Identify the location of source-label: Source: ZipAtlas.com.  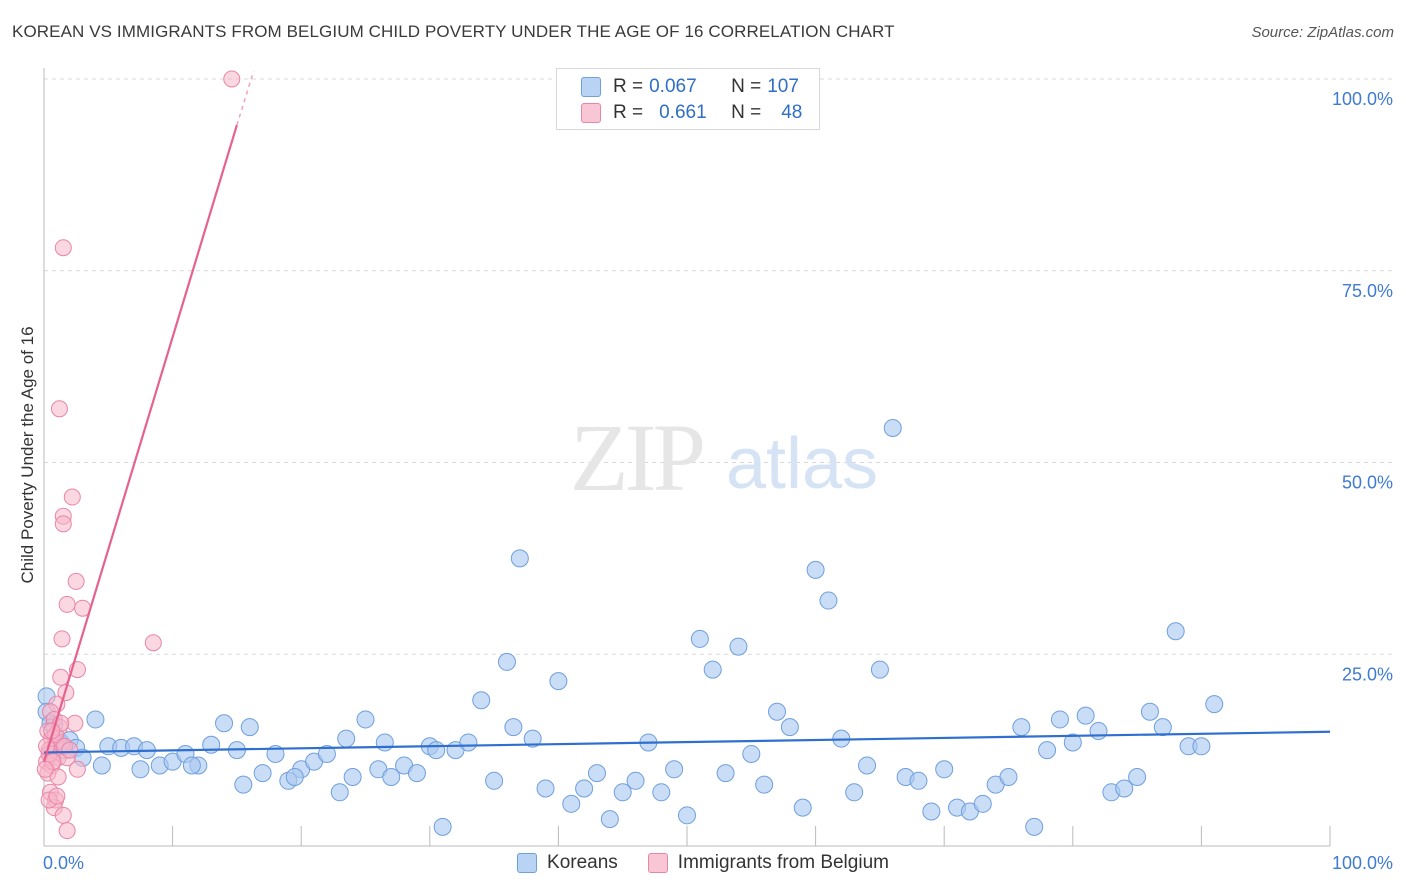
(1322, 32).